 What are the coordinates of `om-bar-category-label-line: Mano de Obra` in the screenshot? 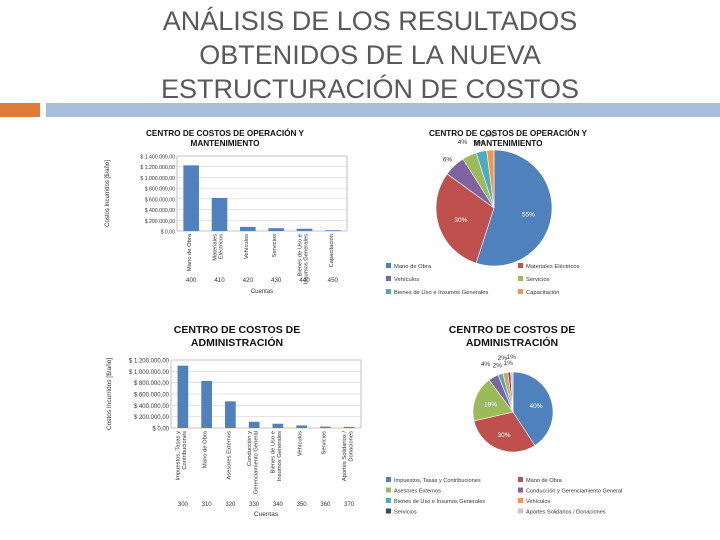 It's located at (190, 252).